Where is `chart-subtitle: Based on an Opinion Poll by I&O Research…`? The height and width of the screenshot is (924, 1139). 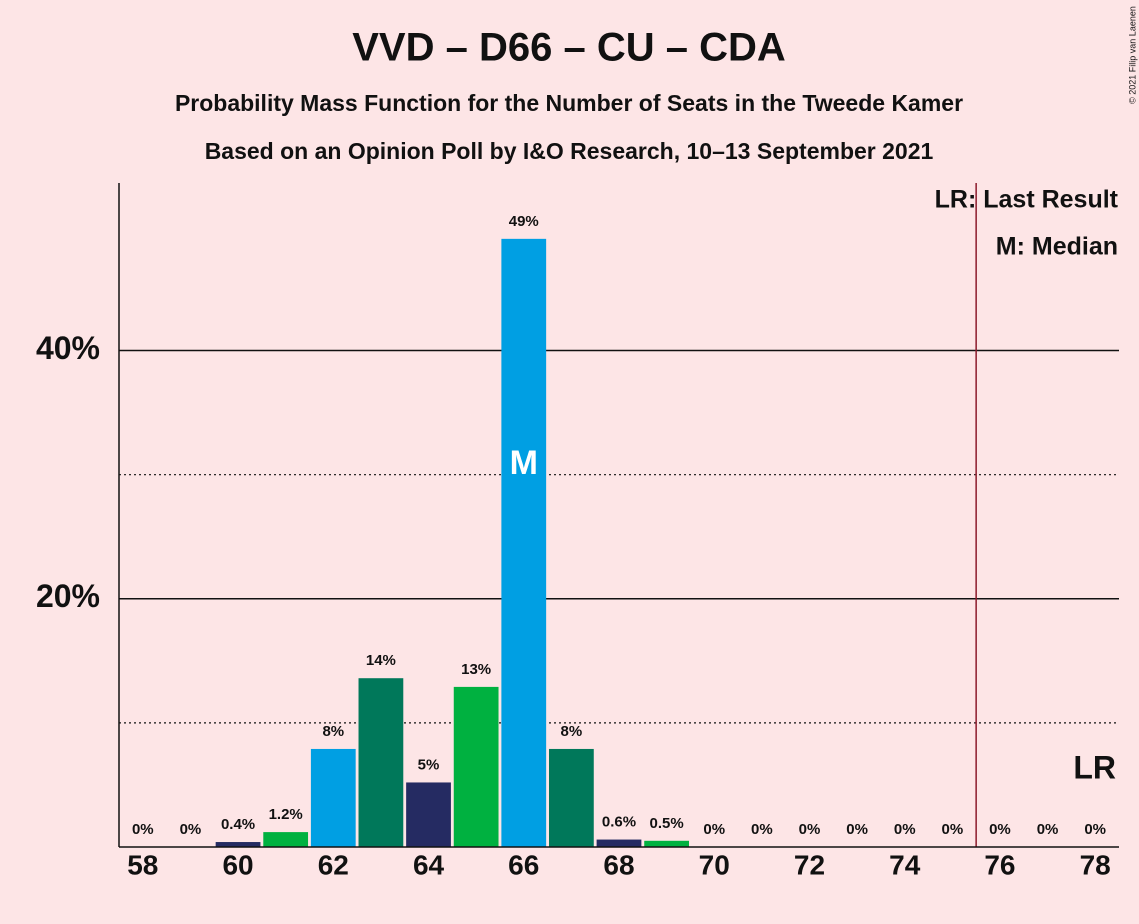 chart-subtitle: Based on an Opinion Poll by I&O Research… is located at coordinates (569, 151).